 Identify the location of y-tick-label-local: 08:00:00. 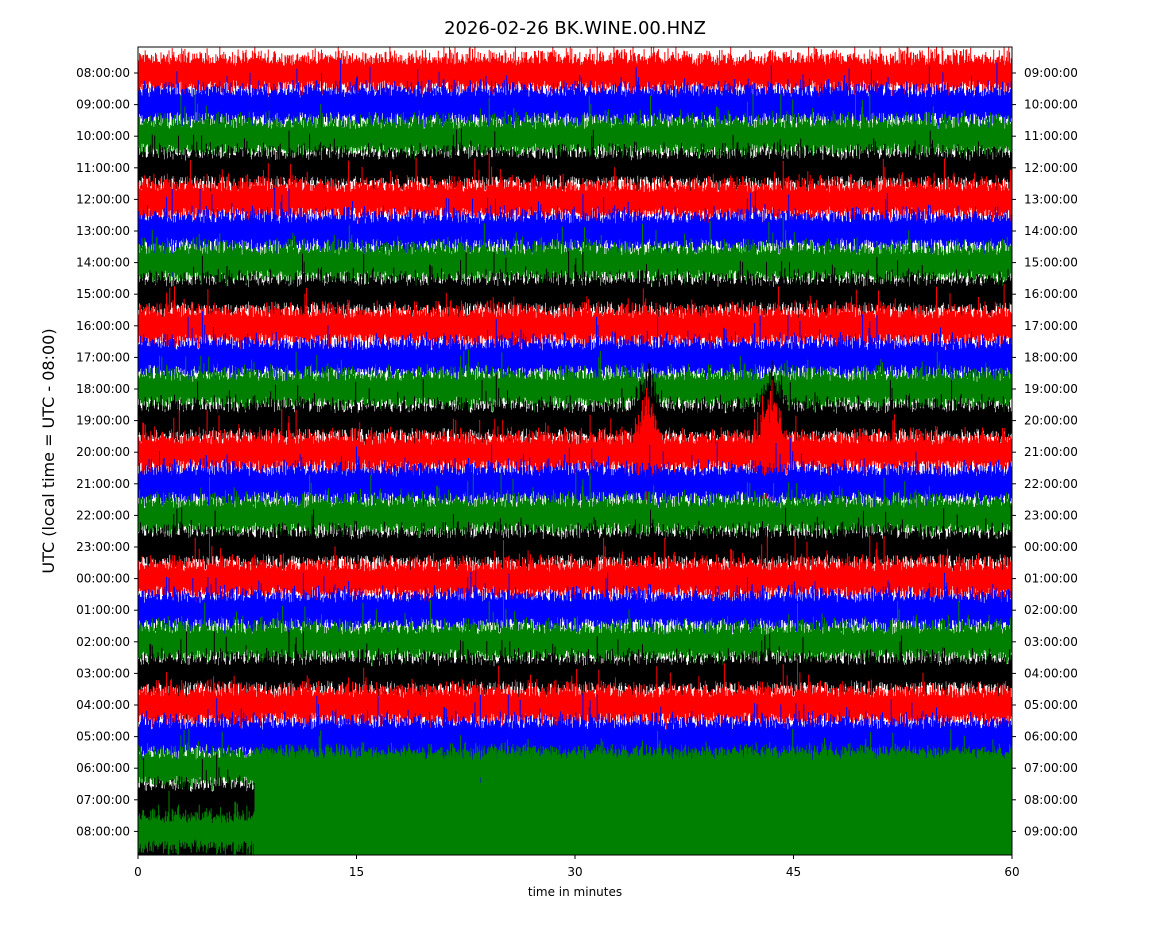
(1051, 800).